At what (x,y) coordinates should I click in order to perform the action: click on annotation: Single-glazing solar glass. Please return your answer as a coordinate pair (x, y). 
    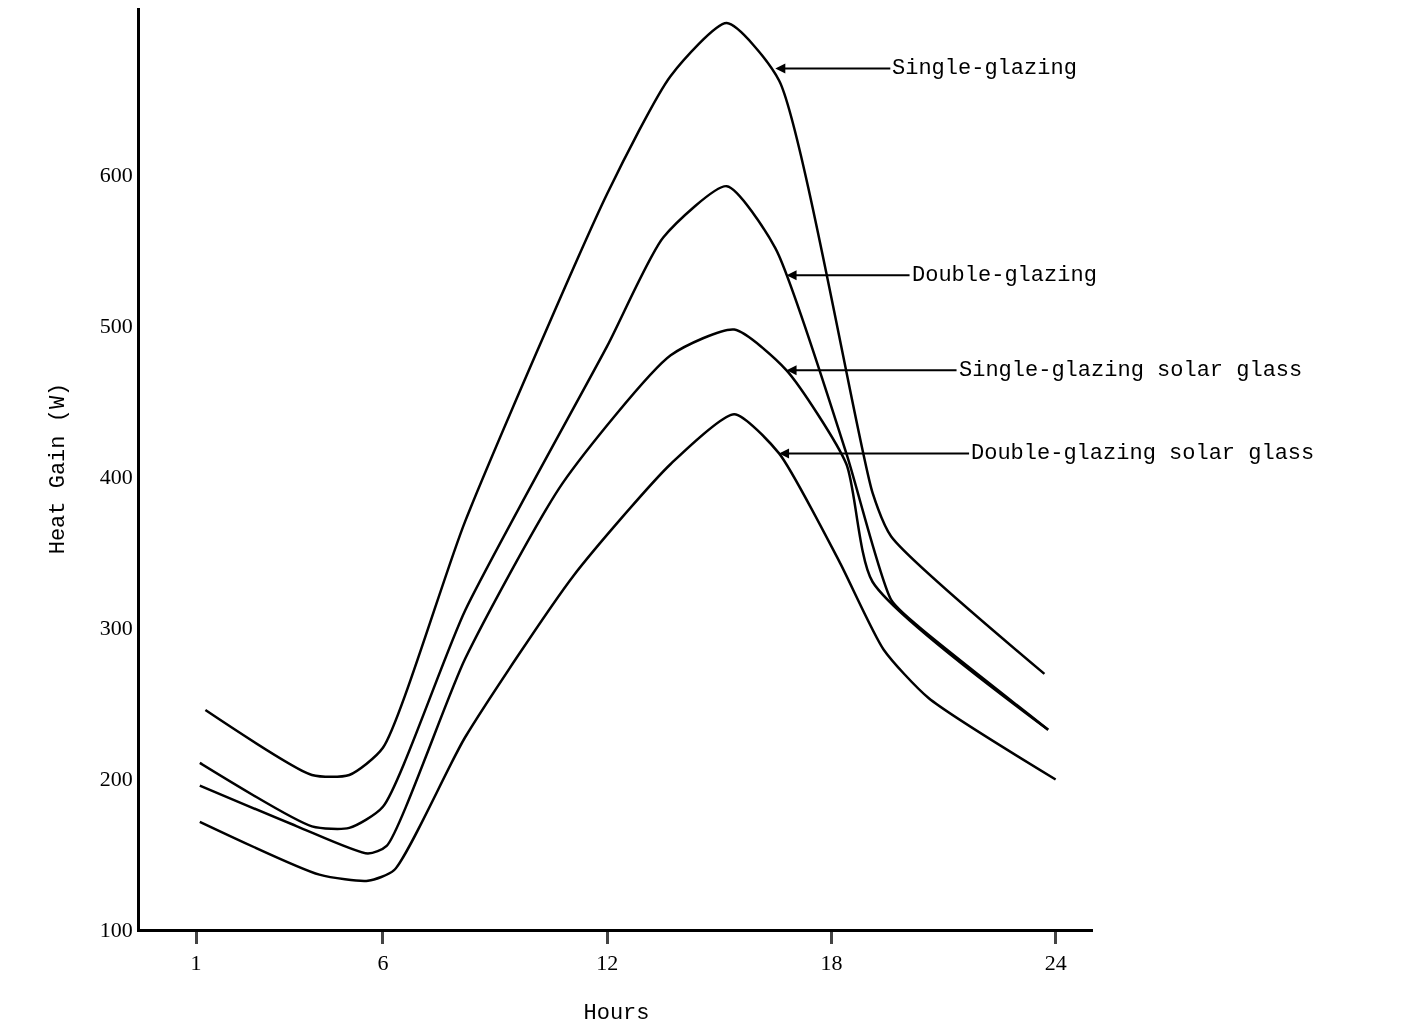
    Looking at the image, I should click on (1131, 370).